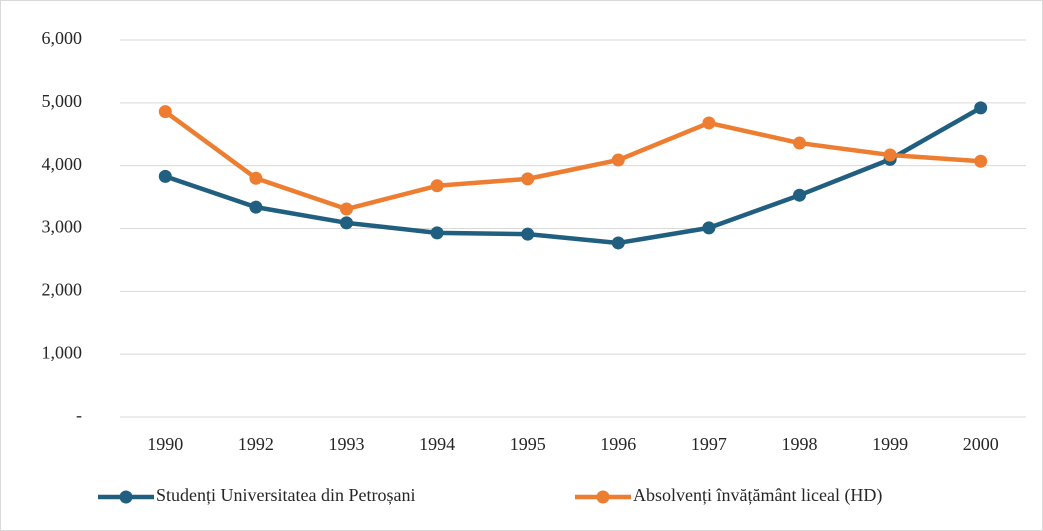 This screenshot has height=531, width=1043. Describe the element at coordinates (62, 289) in the screenshot. I see `y-tick-label: 2,000` at that location.